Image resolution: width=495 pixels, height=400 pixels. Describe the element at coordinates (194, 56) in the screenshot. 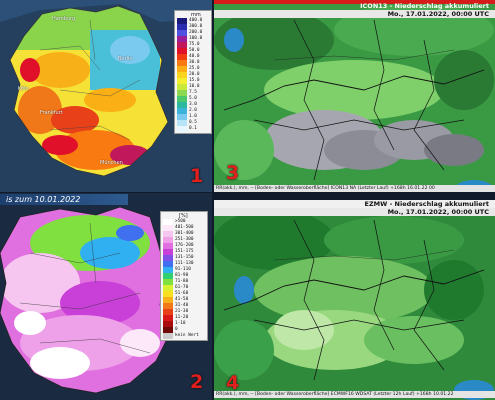

I see `legend-label: 40.0` at that location.